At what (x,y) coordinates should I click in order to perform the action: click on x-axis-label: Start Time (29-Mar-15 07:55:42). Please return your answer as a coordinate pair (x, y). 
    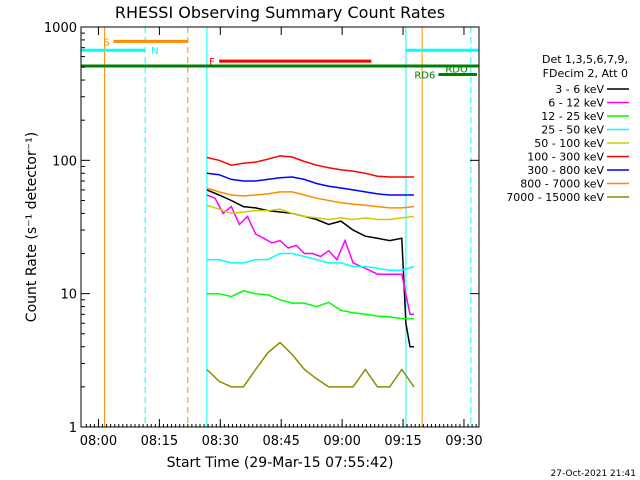
    Looking at the image, I should click on (280, 463).